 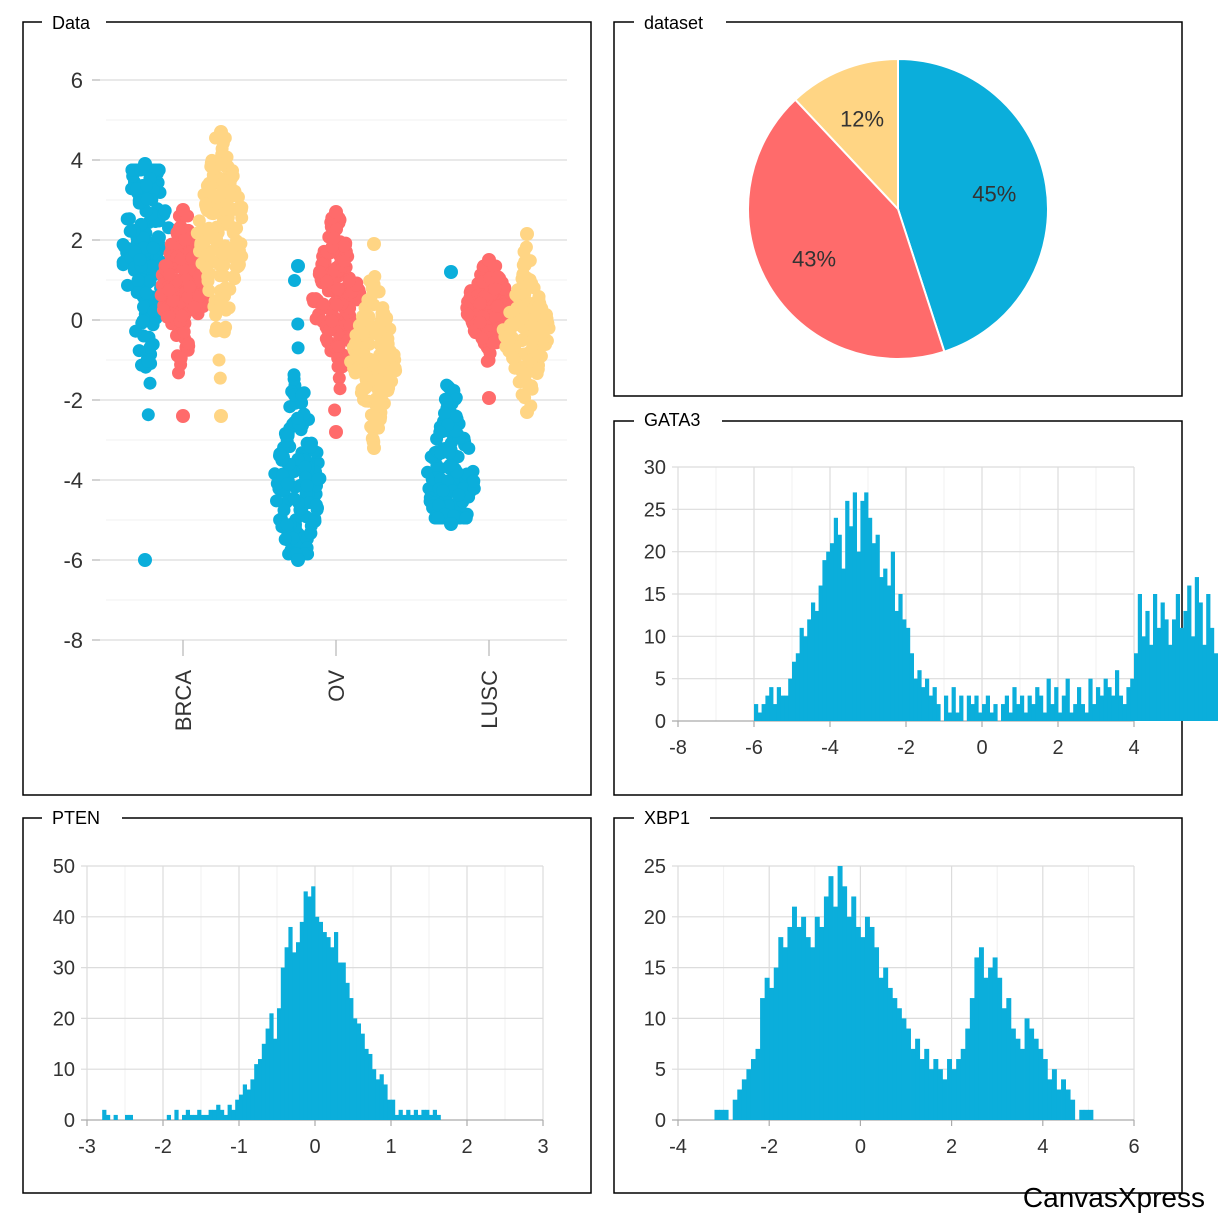 What do you see at coordinates (673, 23) in the screenshot?
I see `pie-title: dataset` at bounding box center [673, 23].